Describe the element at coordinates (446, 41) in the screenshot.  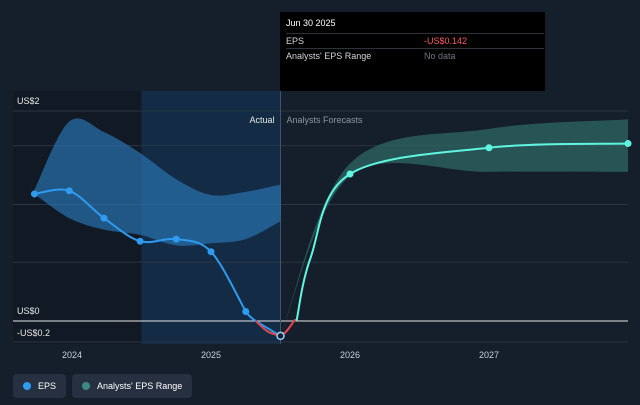
I see `tooltip-eps-value: -US$0.142` at that location.